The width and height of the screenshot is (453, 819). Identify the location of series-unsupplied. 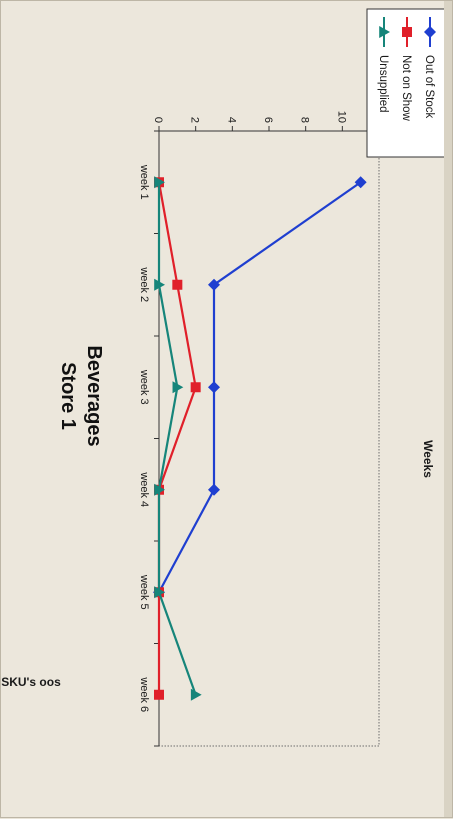
(178, 438).